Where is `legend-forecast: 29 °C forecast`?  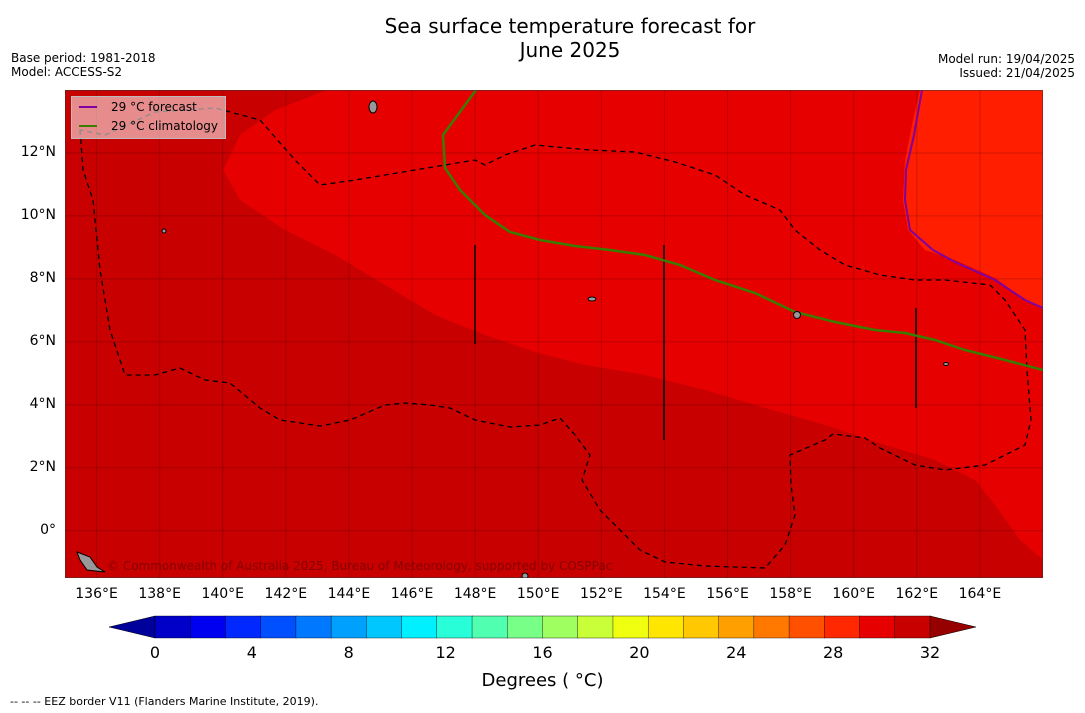 legend-forecast: 29 °C forecast is located at coordinates (138, 107).